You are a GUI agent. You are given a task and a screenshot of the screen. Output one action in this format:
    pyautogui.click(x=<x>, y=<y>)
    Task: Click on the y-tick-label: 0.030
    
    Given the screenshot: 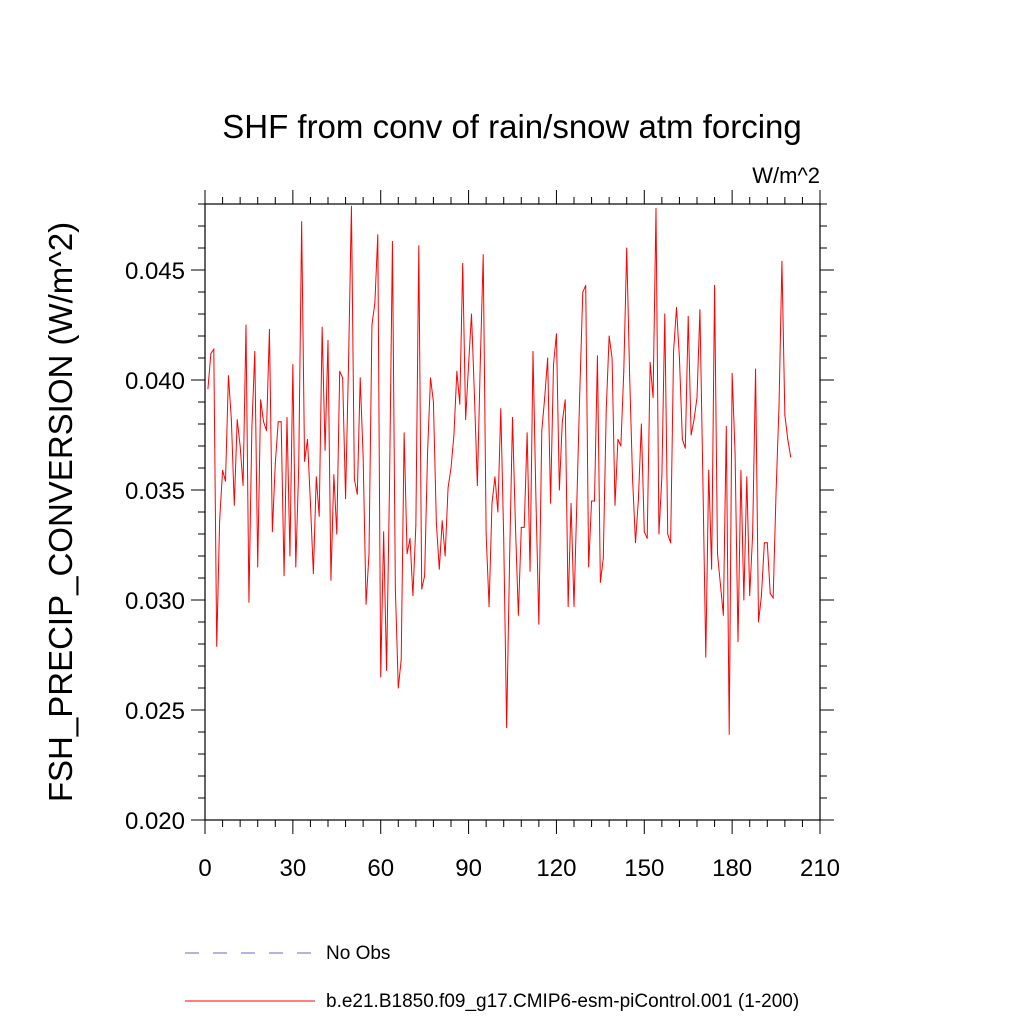 What is the action you would take?
    pyautogui.click(x=155, y=601)
    